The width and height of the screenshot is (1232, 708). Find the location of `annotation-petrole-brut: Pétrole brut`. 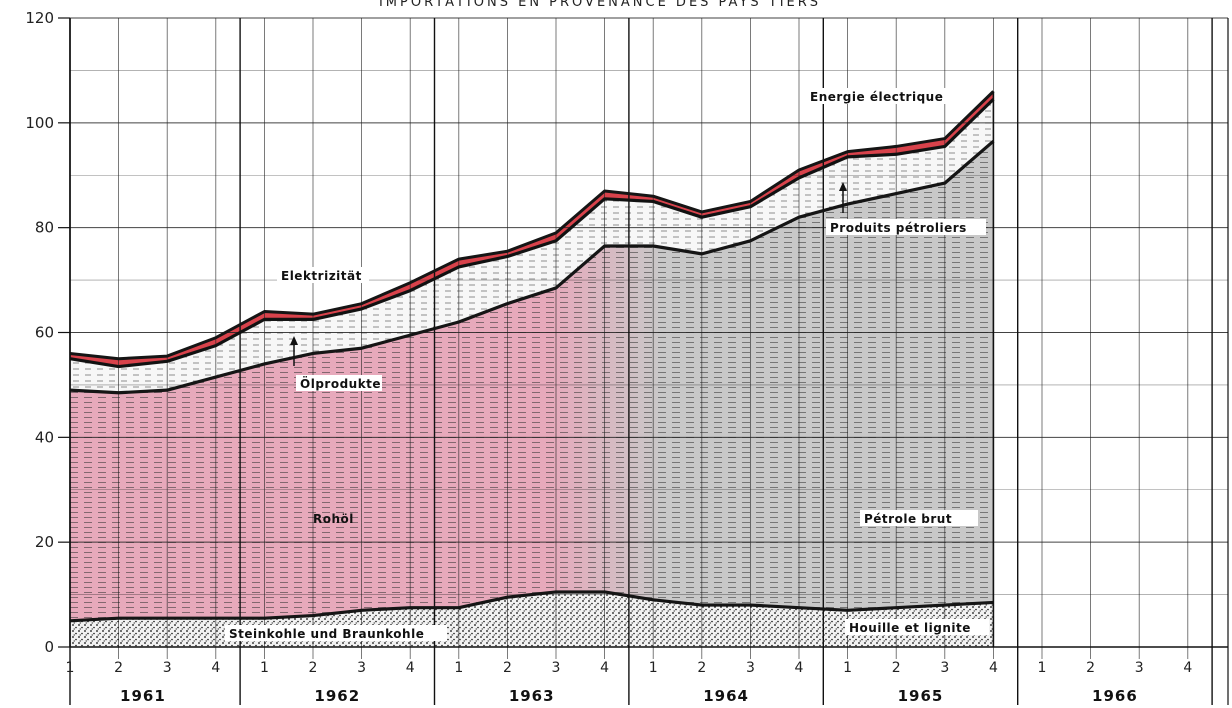

annotation-petrole-brut: Pétrole brut is located at coordinates (919, 518).